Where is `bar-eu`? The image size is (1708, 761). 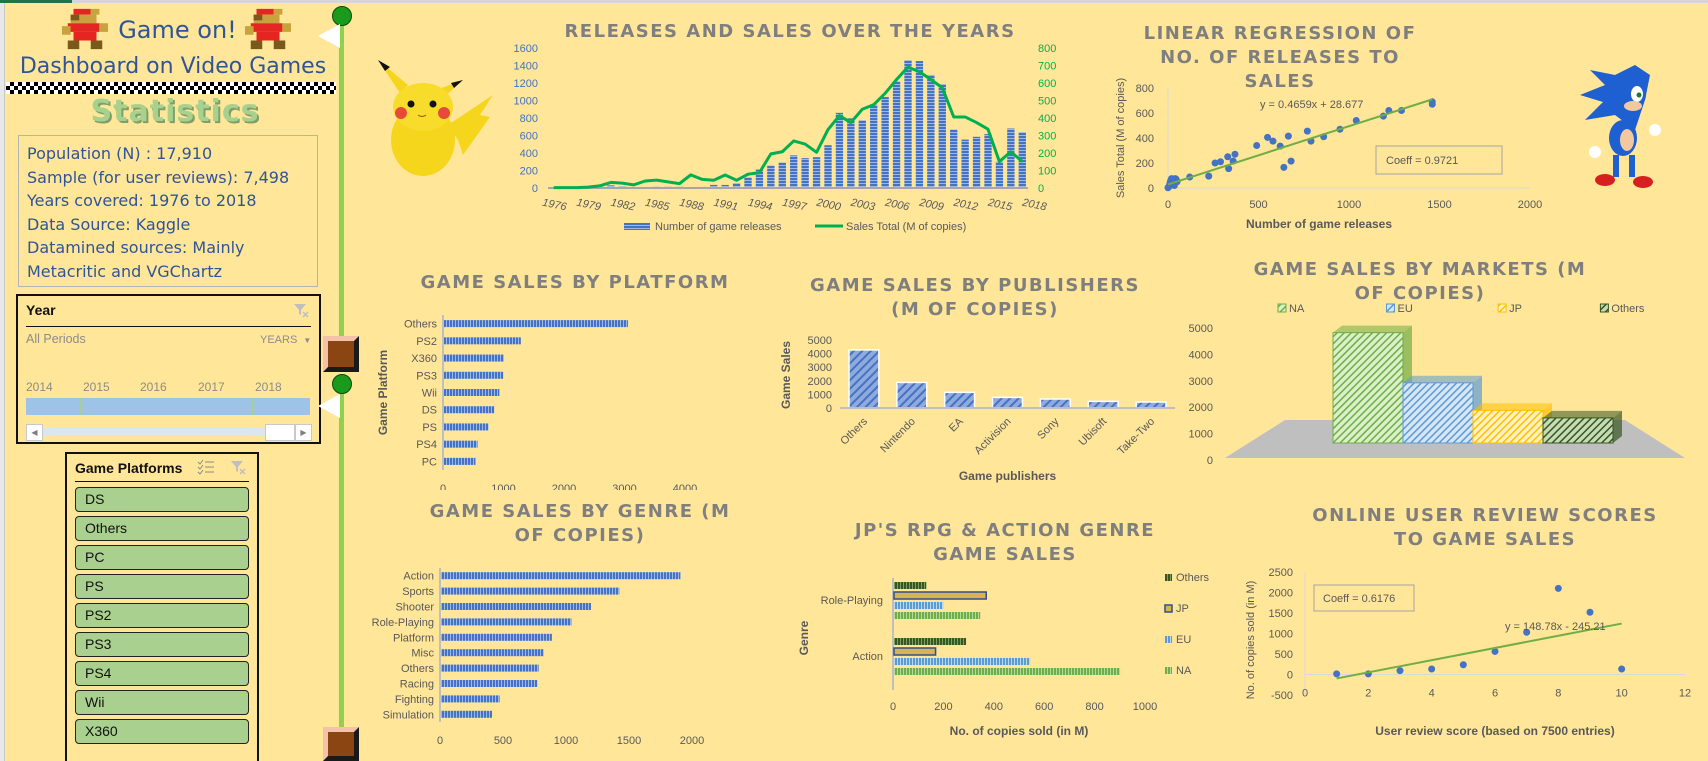 bar-eu is located at coordinates (919, 605).